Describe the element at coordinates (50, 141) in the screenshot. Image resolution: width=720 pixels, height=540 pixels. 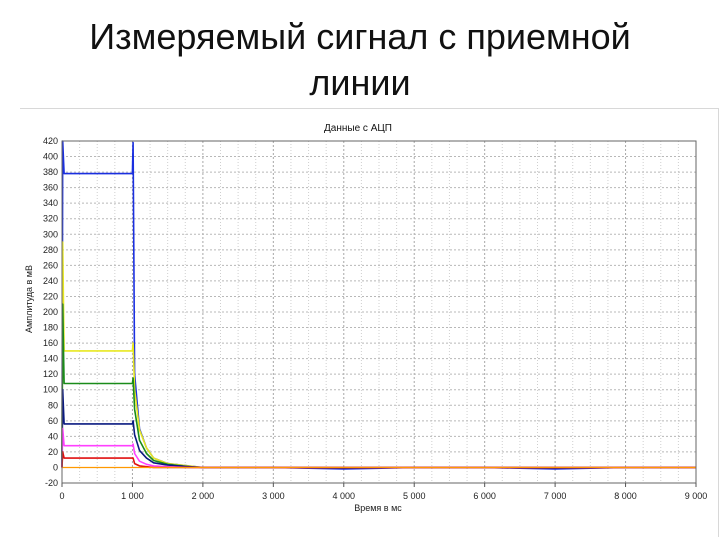
I see `y-tick-label: 420` at that location.